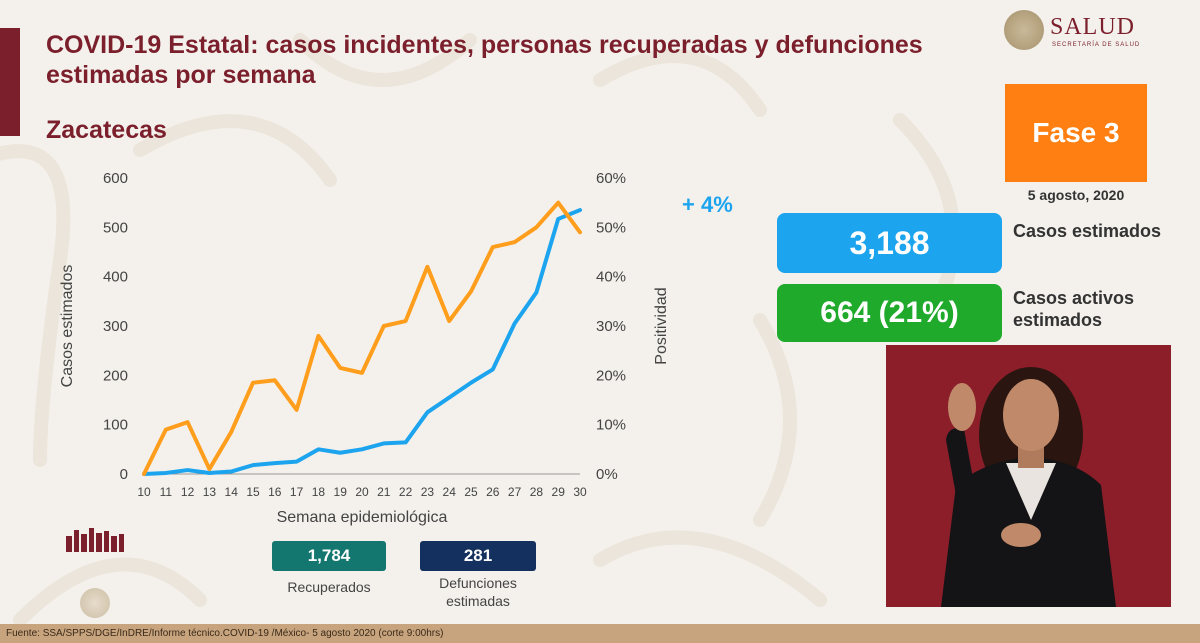 The image size is (1200, 643). What do you see at coordinates (329, 556) in the screenshot?
I see `recovered-value: 1,784` at bounding box center [329, 556].